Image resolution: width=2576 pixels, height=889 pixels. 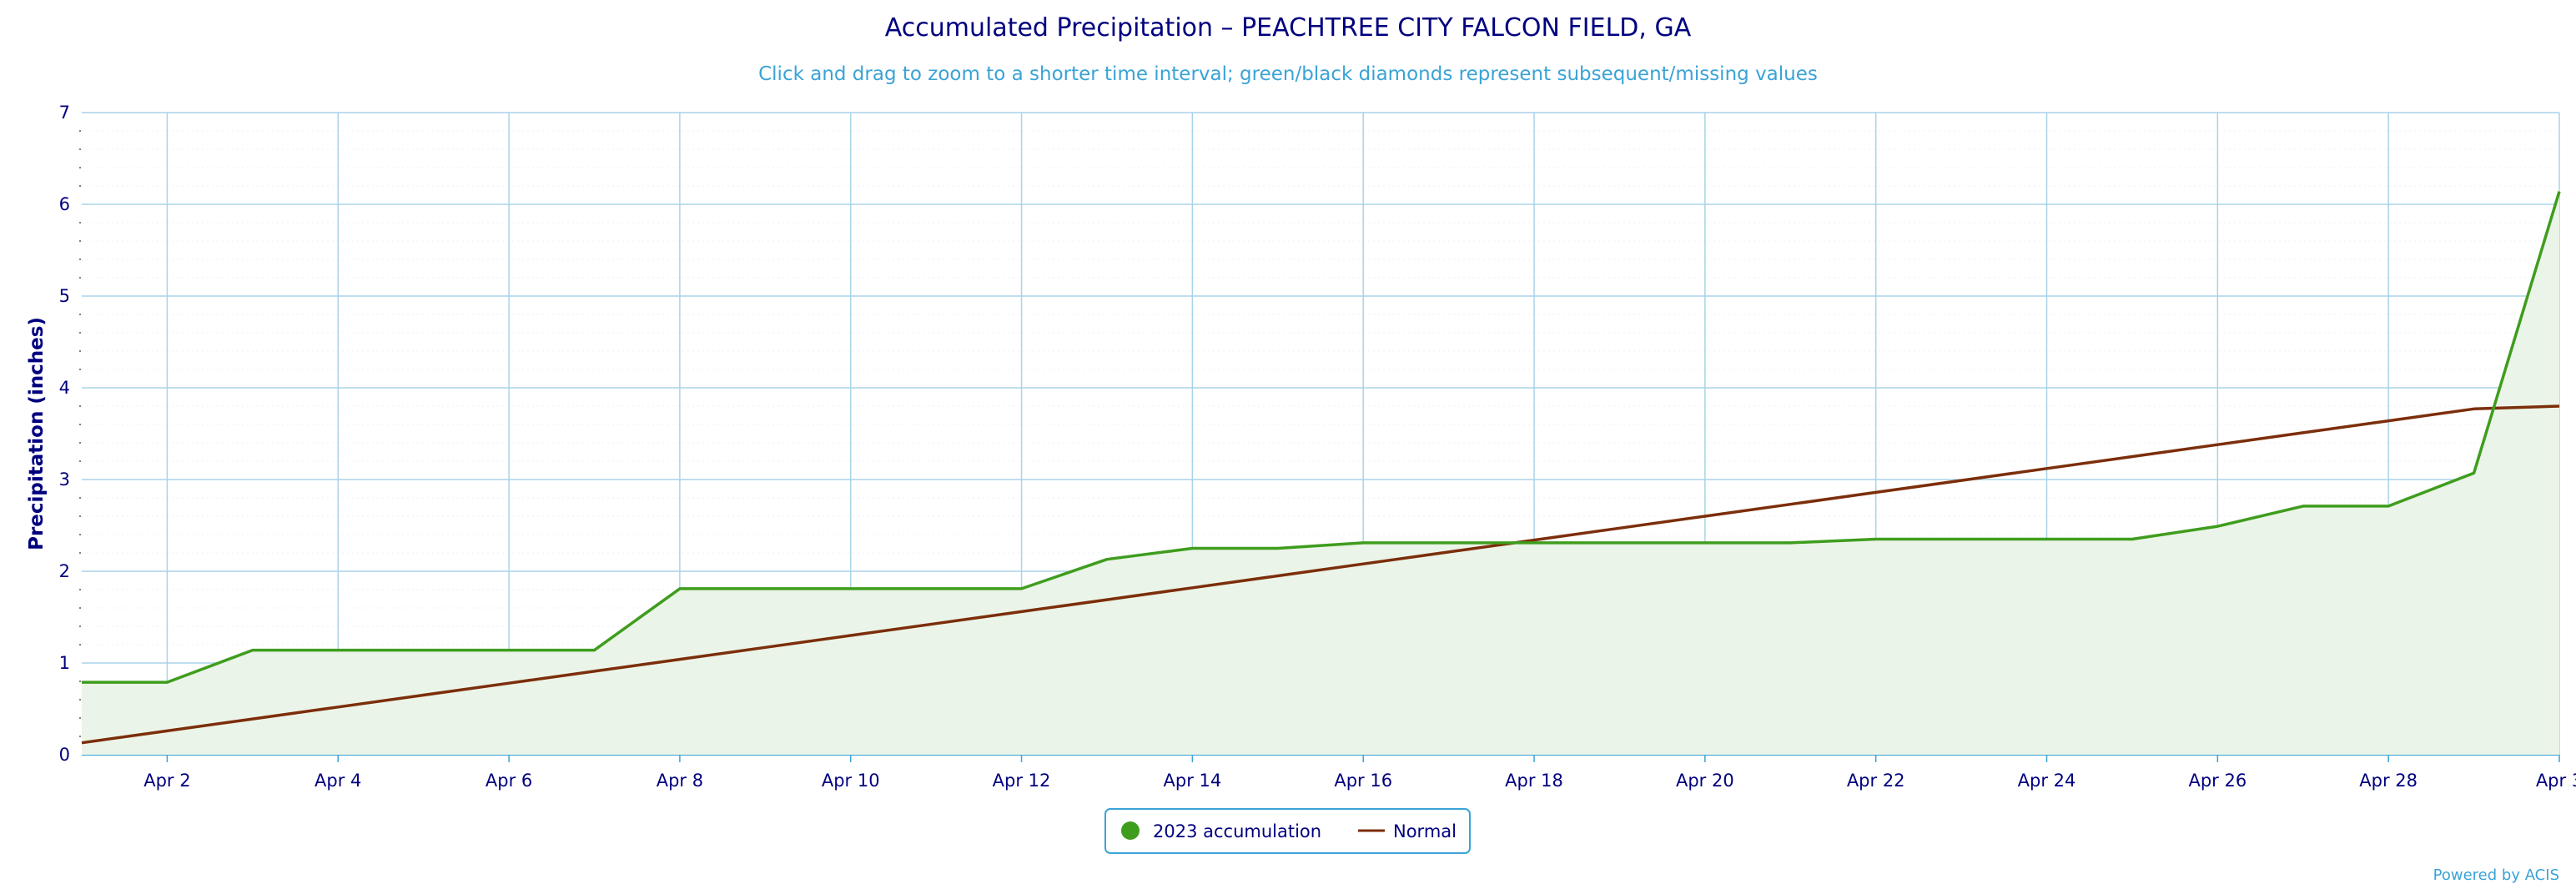 I want to click on y-tick-label: 3, so click(x=64, y=480).